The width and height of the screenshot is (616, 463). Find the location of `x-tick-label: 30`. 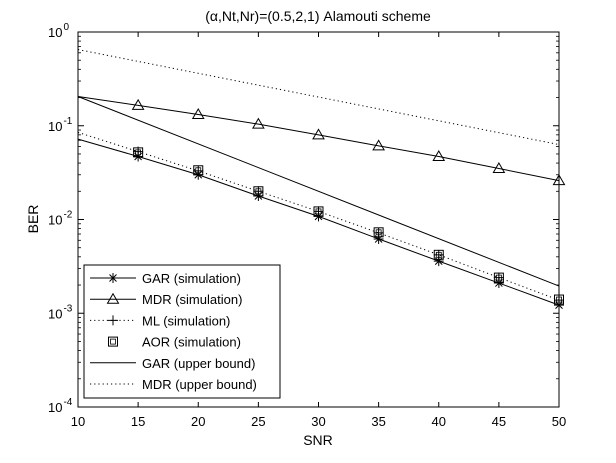

x-tick-label: 30 is located at coordinates (318, 421).